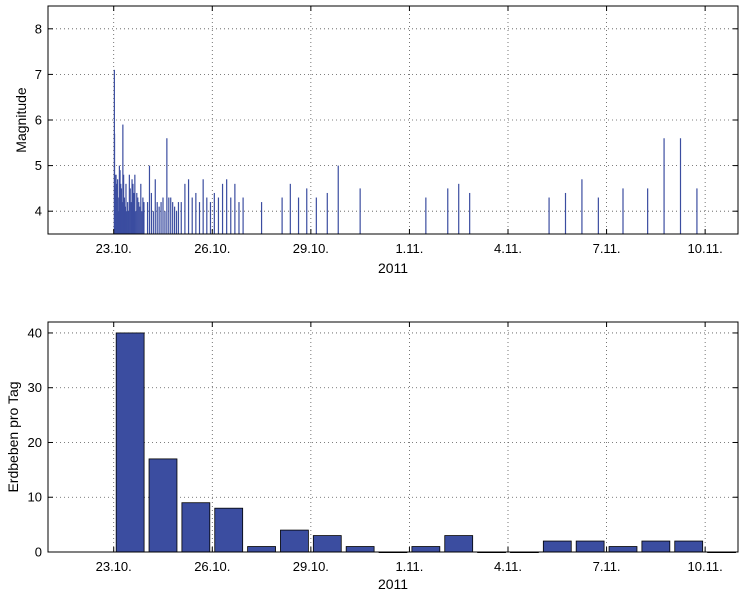  I want to click on magnitude-x-tick-label: 29.10., so click(311, 248).